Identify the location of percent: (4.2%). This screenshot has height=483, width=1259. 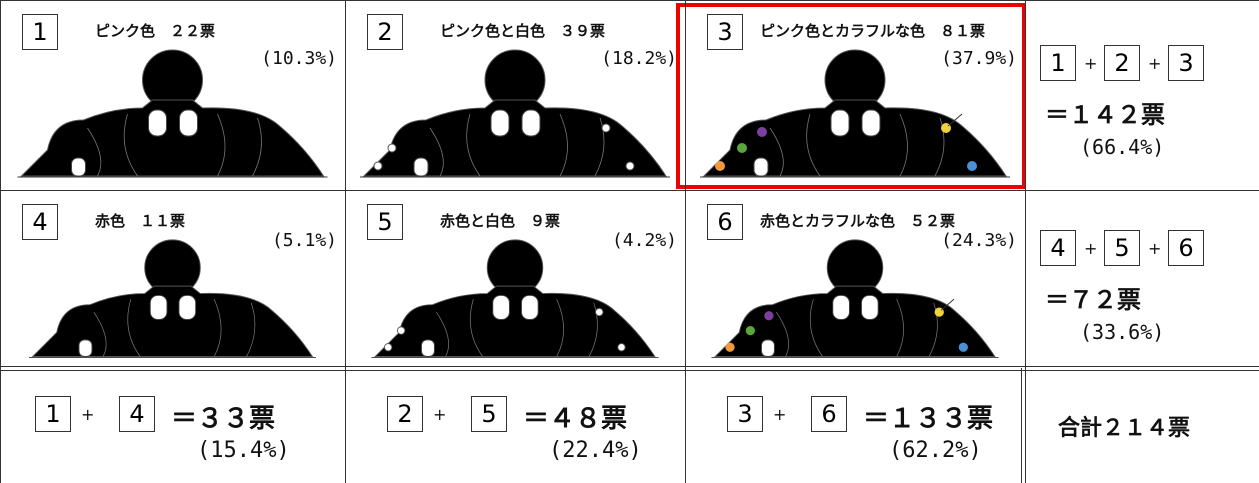
(644, 240).